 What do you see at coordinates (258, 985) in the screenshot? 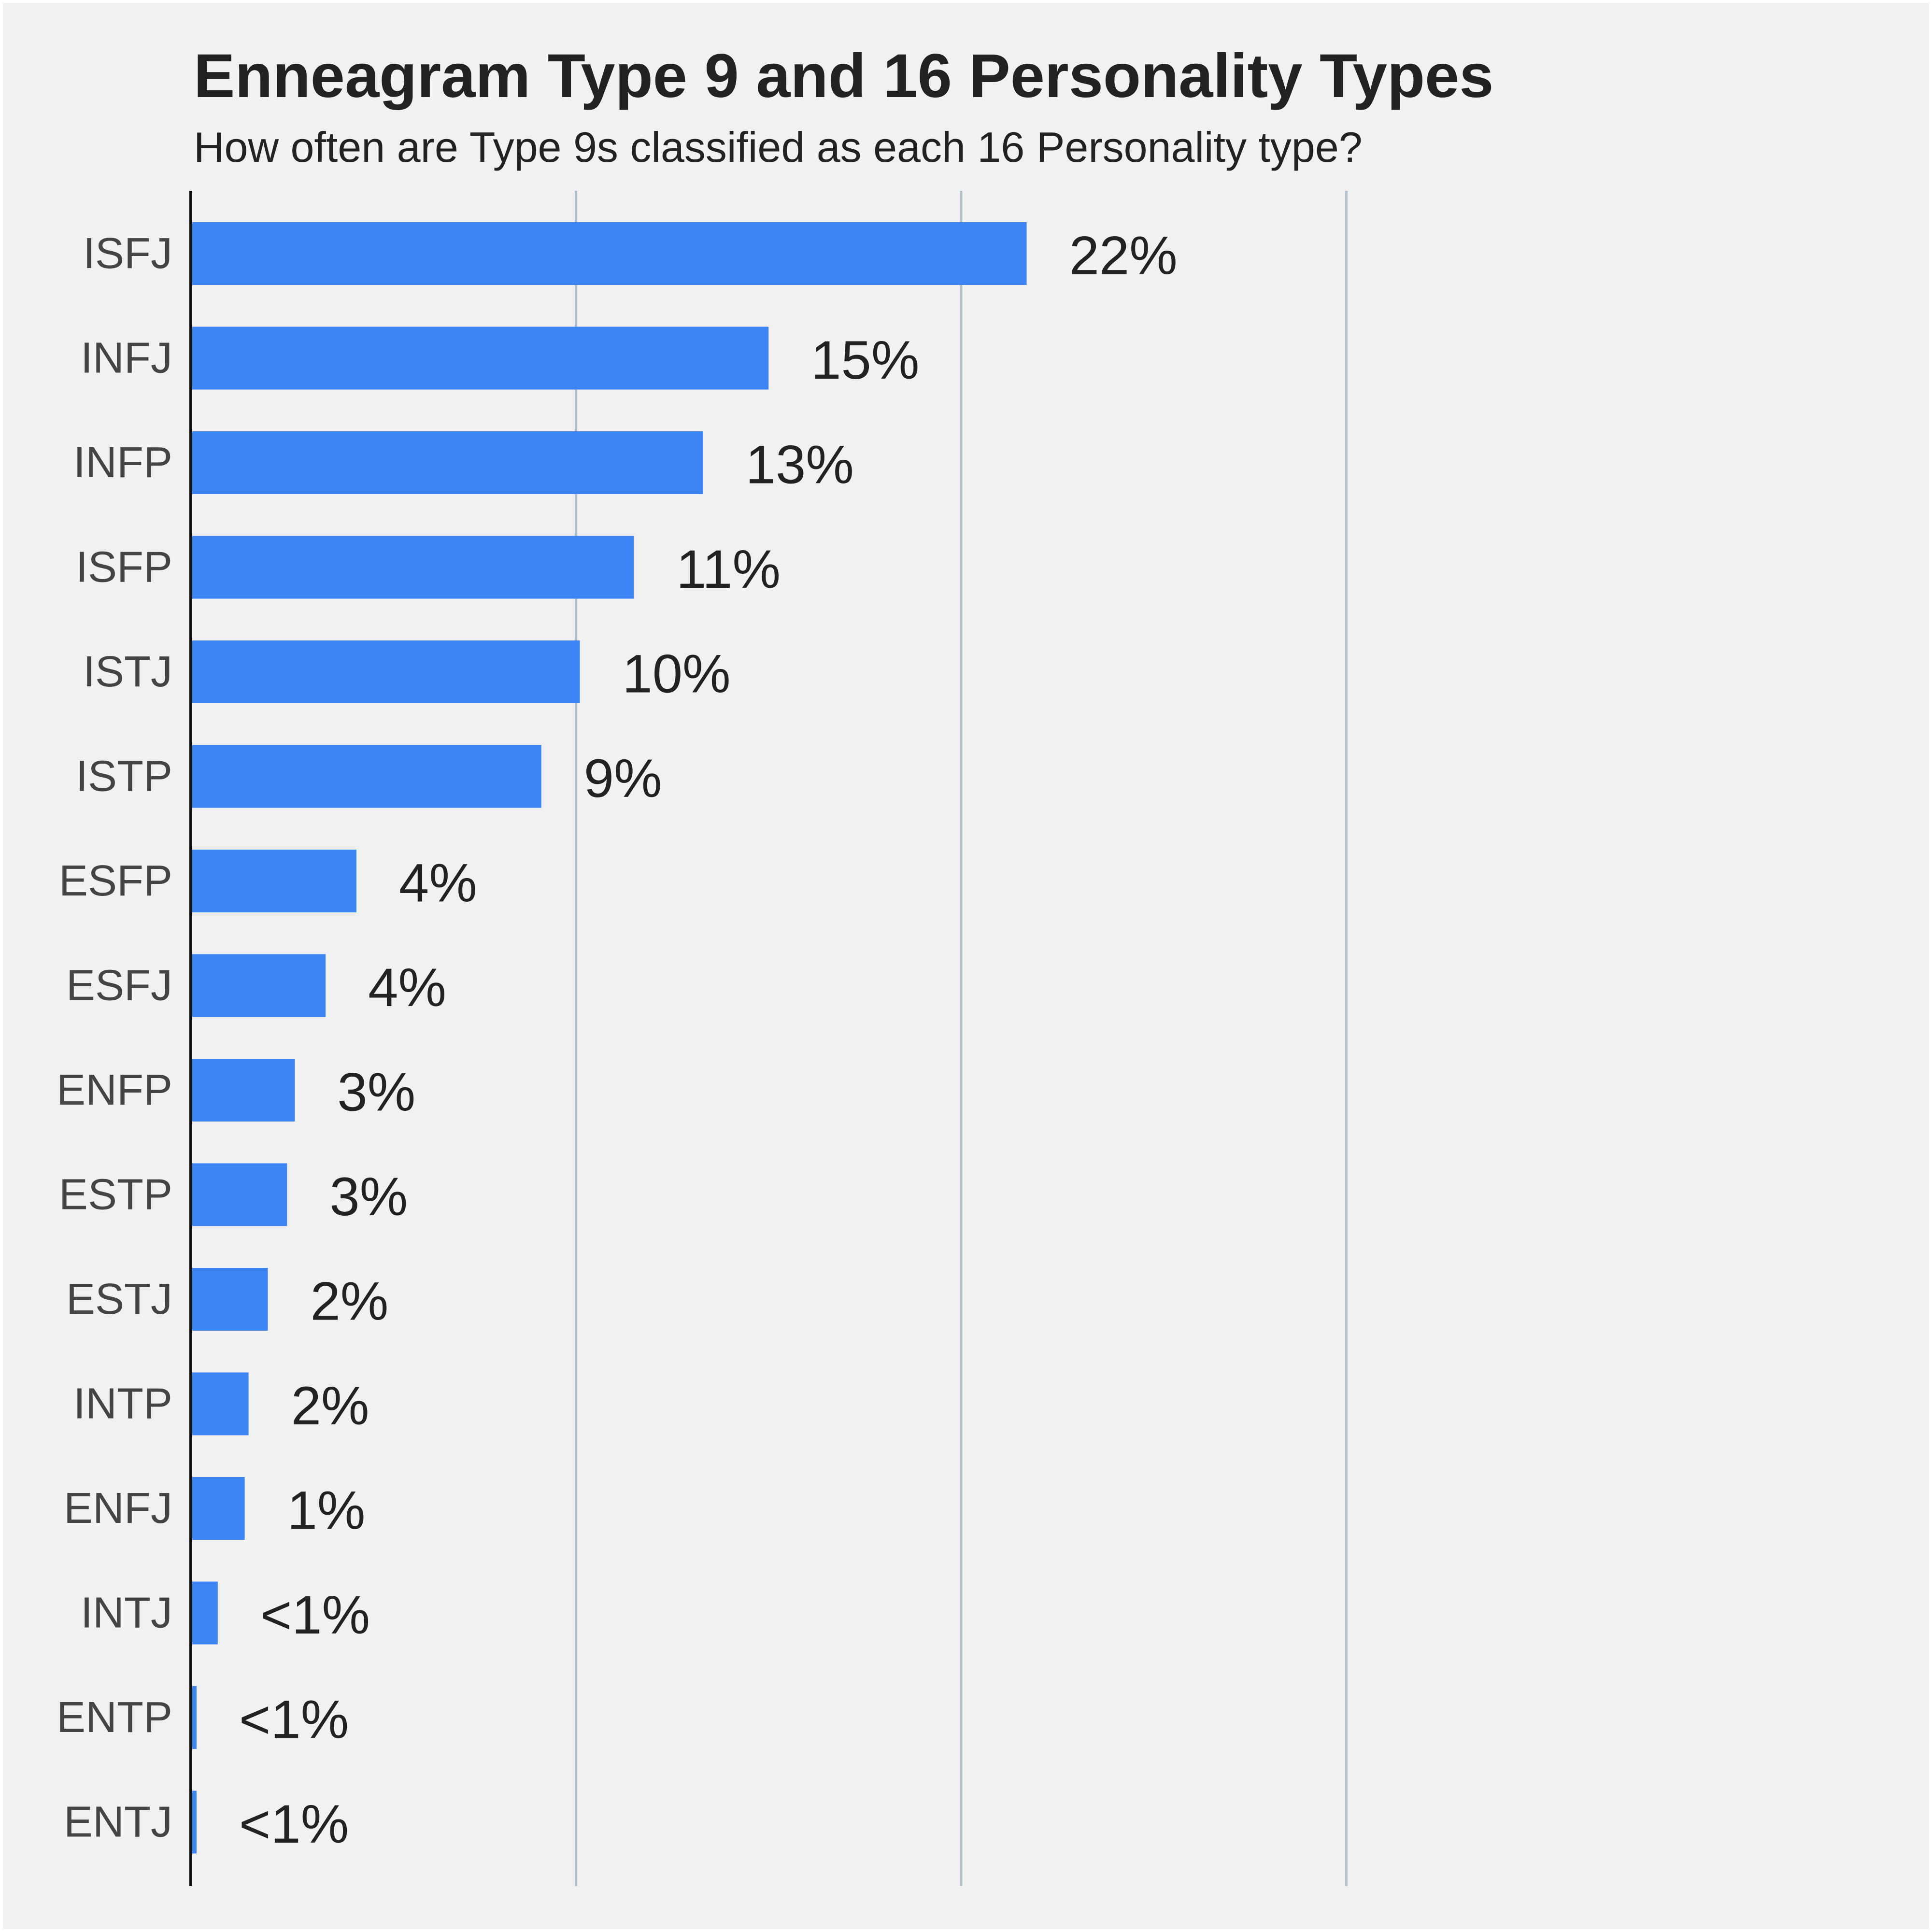
I see `bar-esfj` at bounding box center [258, 985].